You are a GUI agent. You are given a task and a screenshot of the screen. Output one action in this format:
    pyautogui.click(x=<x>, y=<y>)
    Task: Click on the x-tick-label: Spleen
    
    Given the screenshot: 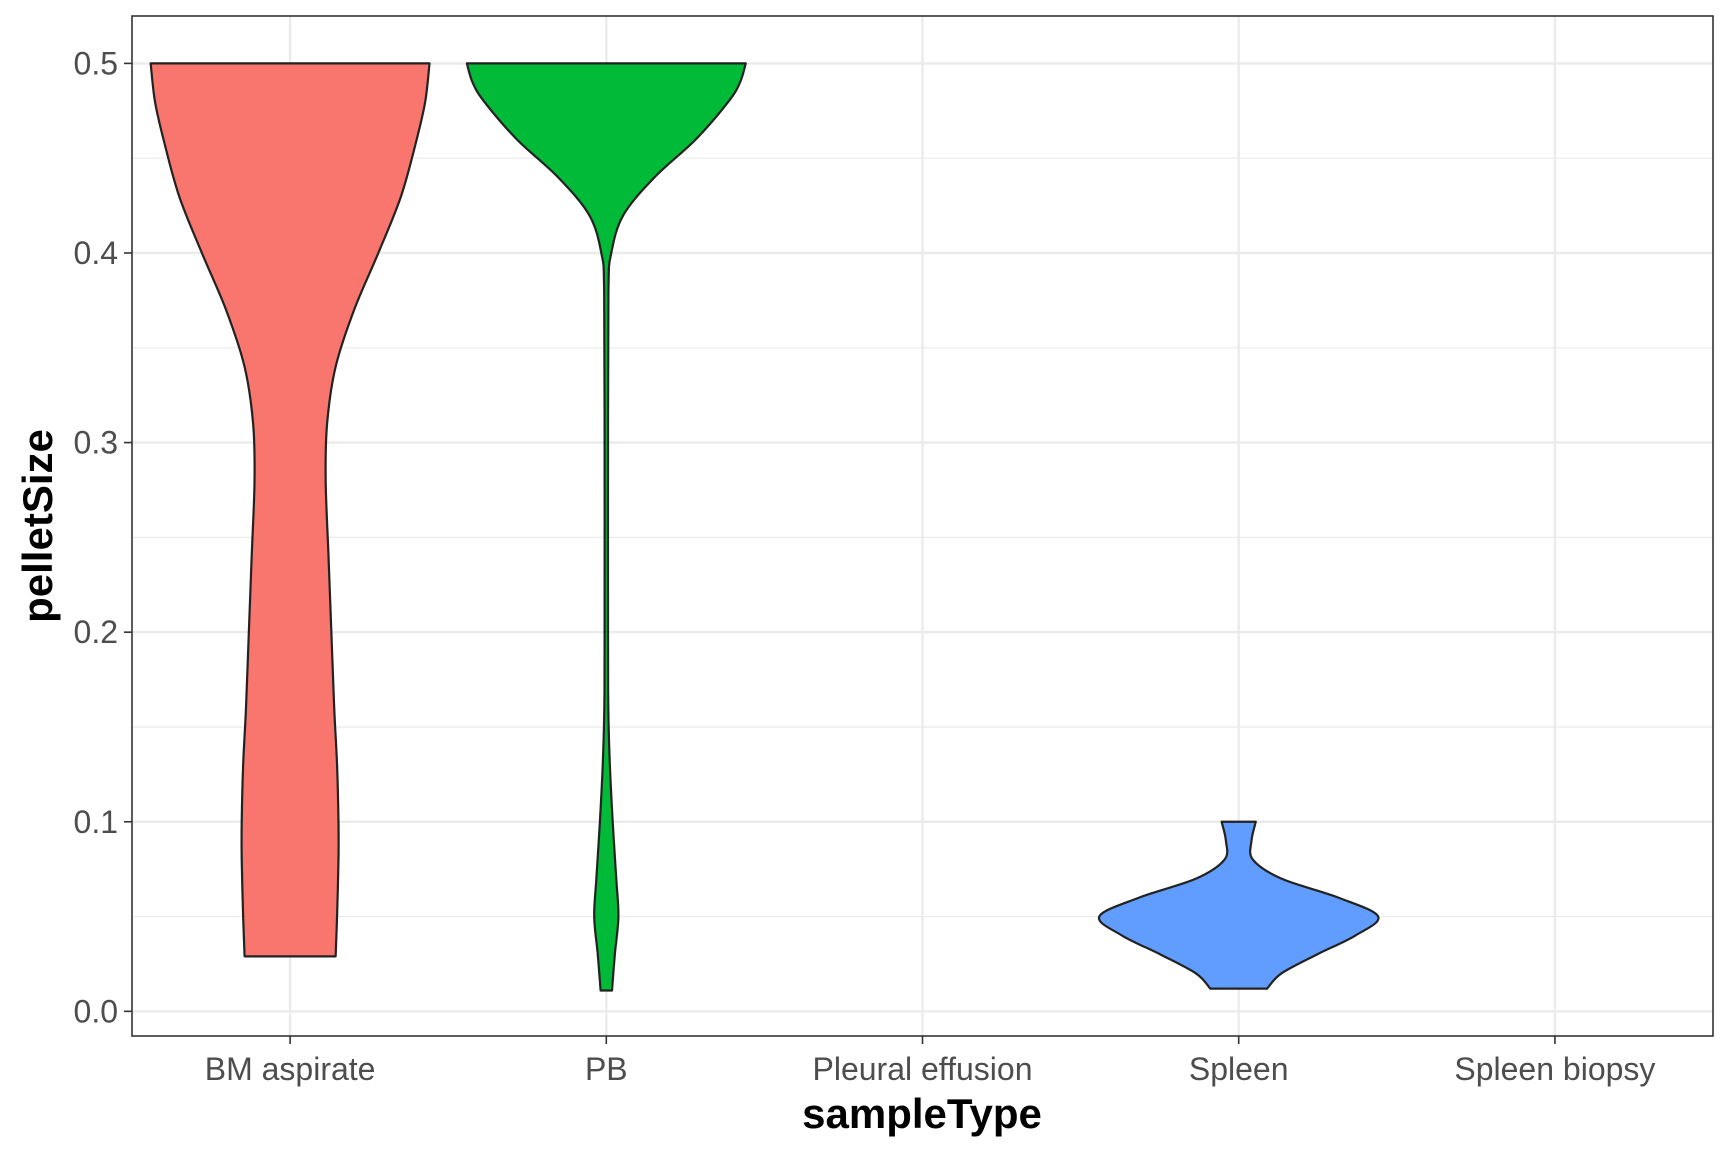 What is the action you would take?
    pyautogui.click(x=1239, y=1069)
    